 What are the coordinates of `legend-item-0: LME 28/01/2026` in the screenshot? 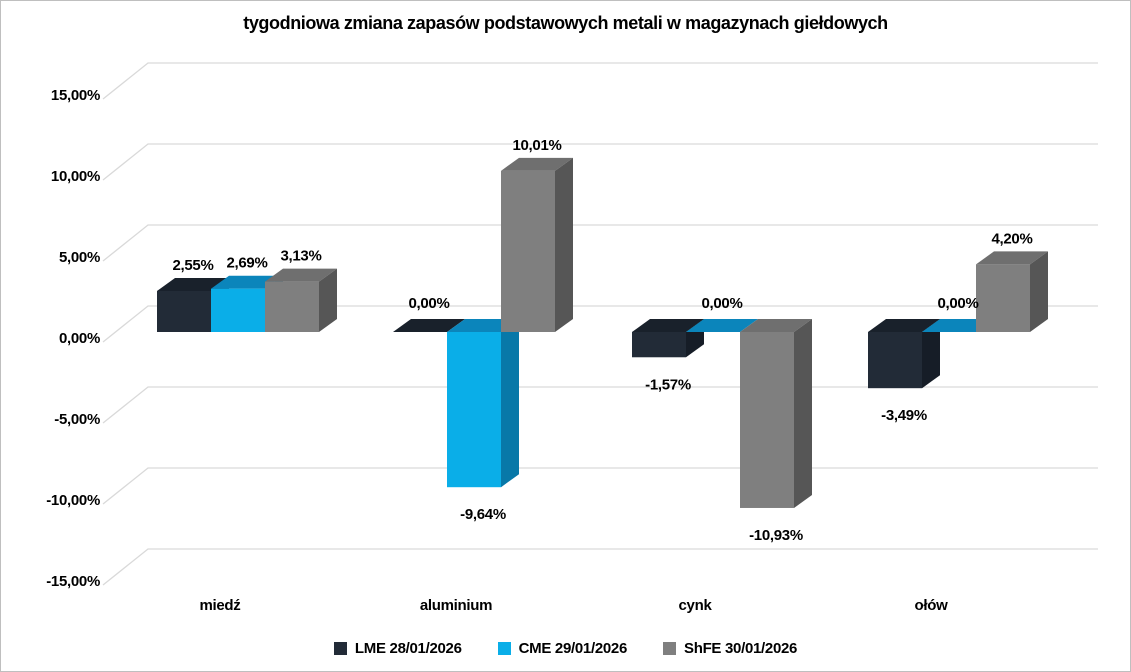 It's located at (397, 648).